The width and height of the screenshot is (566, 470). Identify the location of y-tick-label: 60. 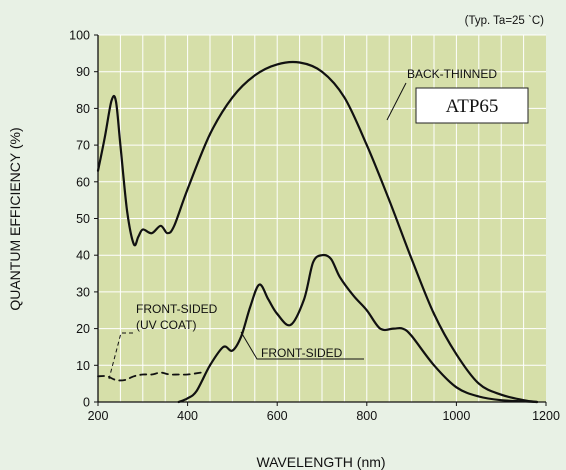
(83, 182).